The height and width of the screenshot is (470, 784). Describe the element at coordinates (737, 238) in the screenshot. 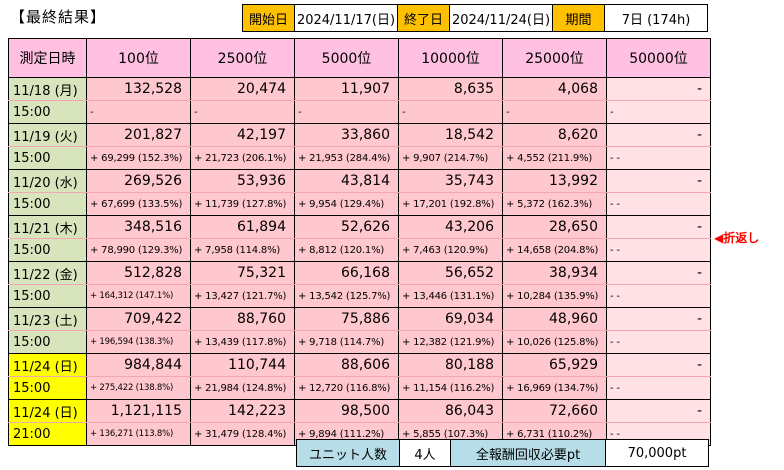

I see `turnaround-note: ◀折返し` at that location.